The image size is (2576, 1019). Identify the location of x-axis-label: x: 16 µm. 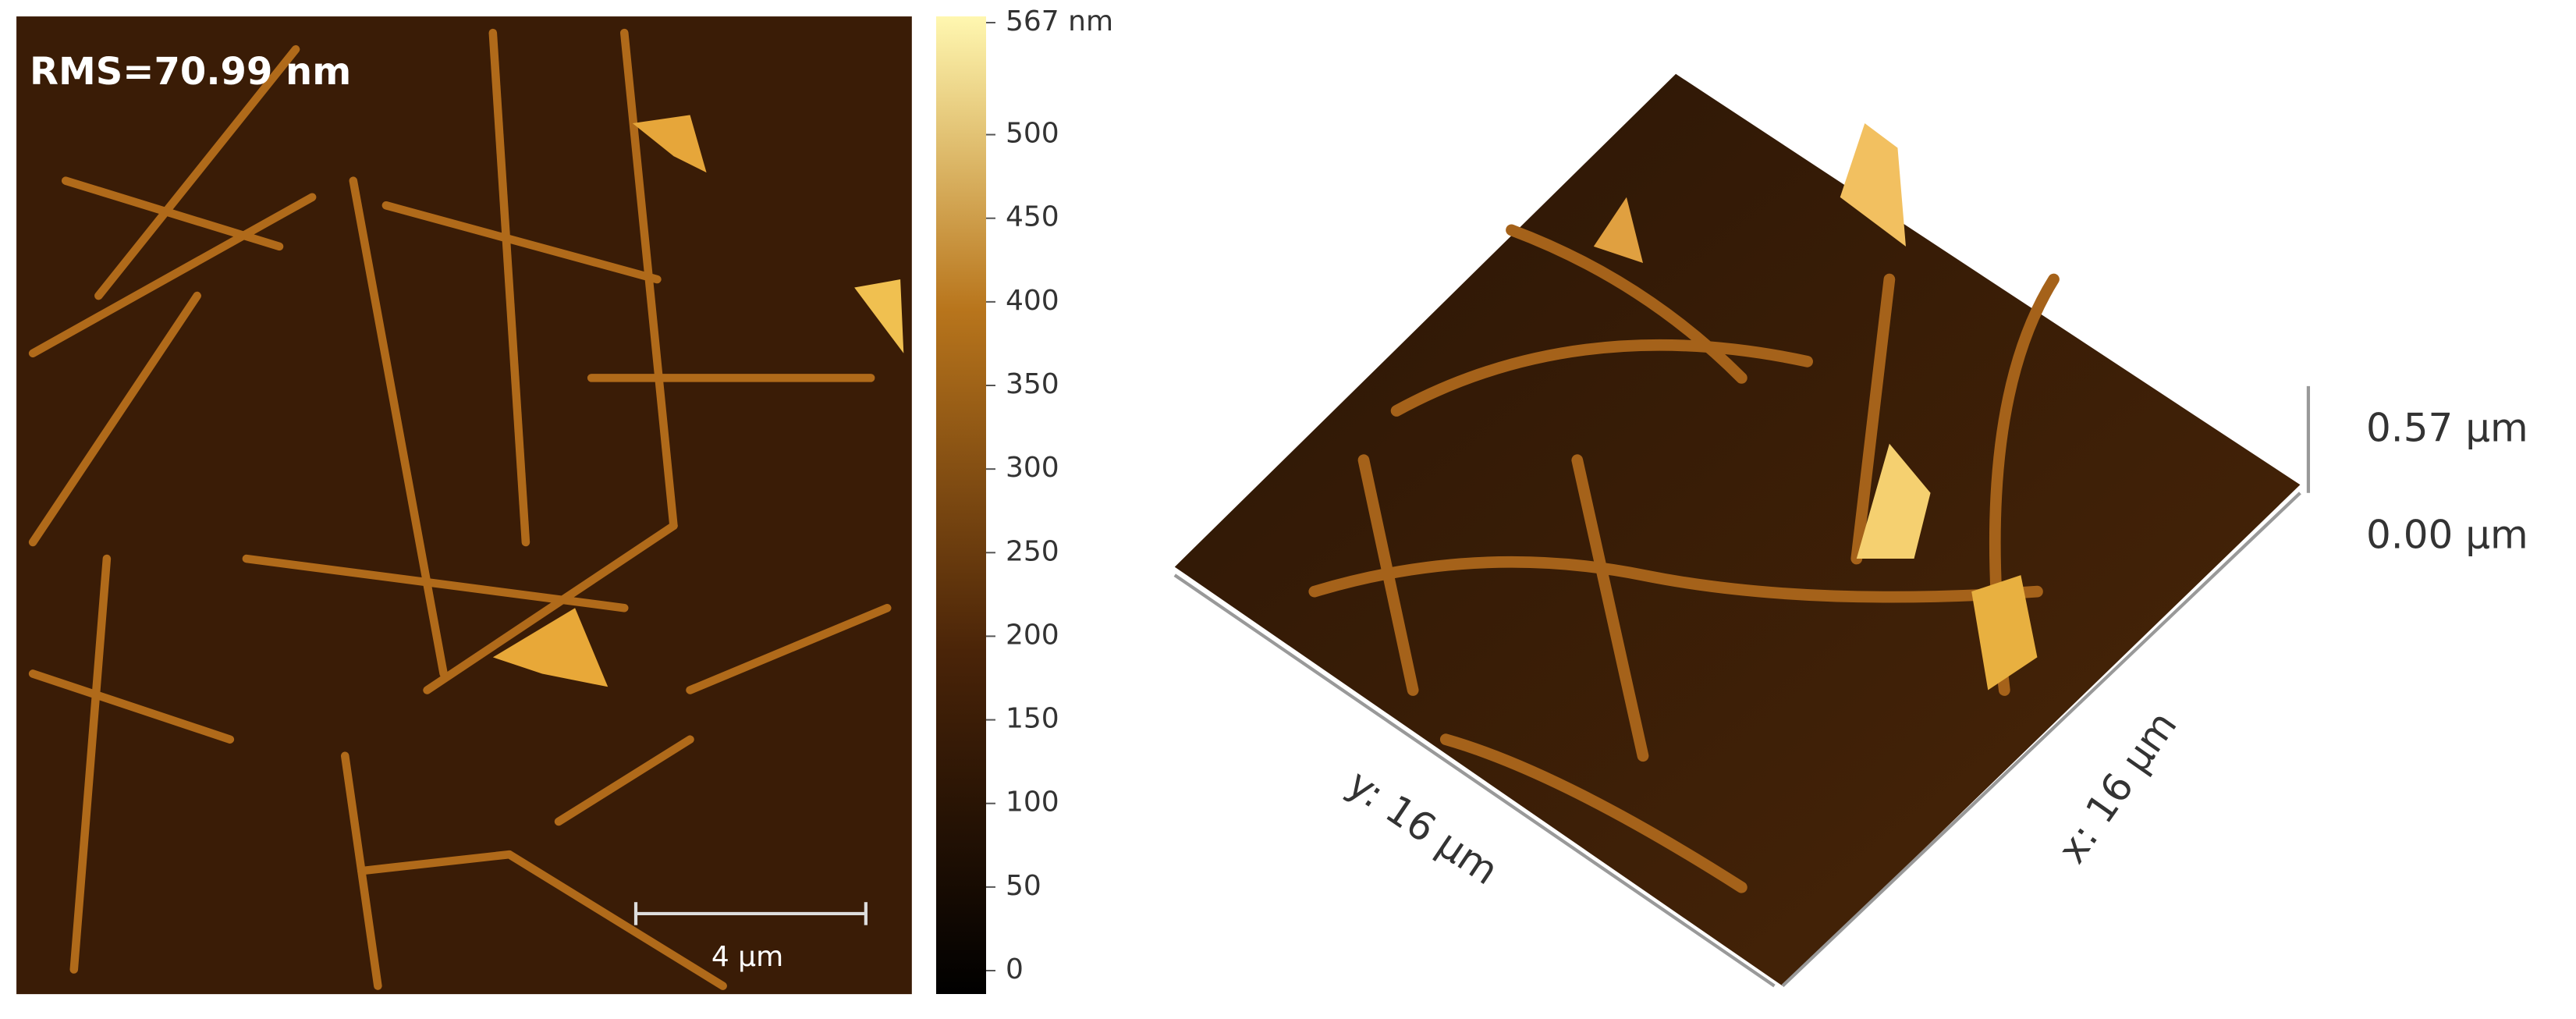
(2117, 787).